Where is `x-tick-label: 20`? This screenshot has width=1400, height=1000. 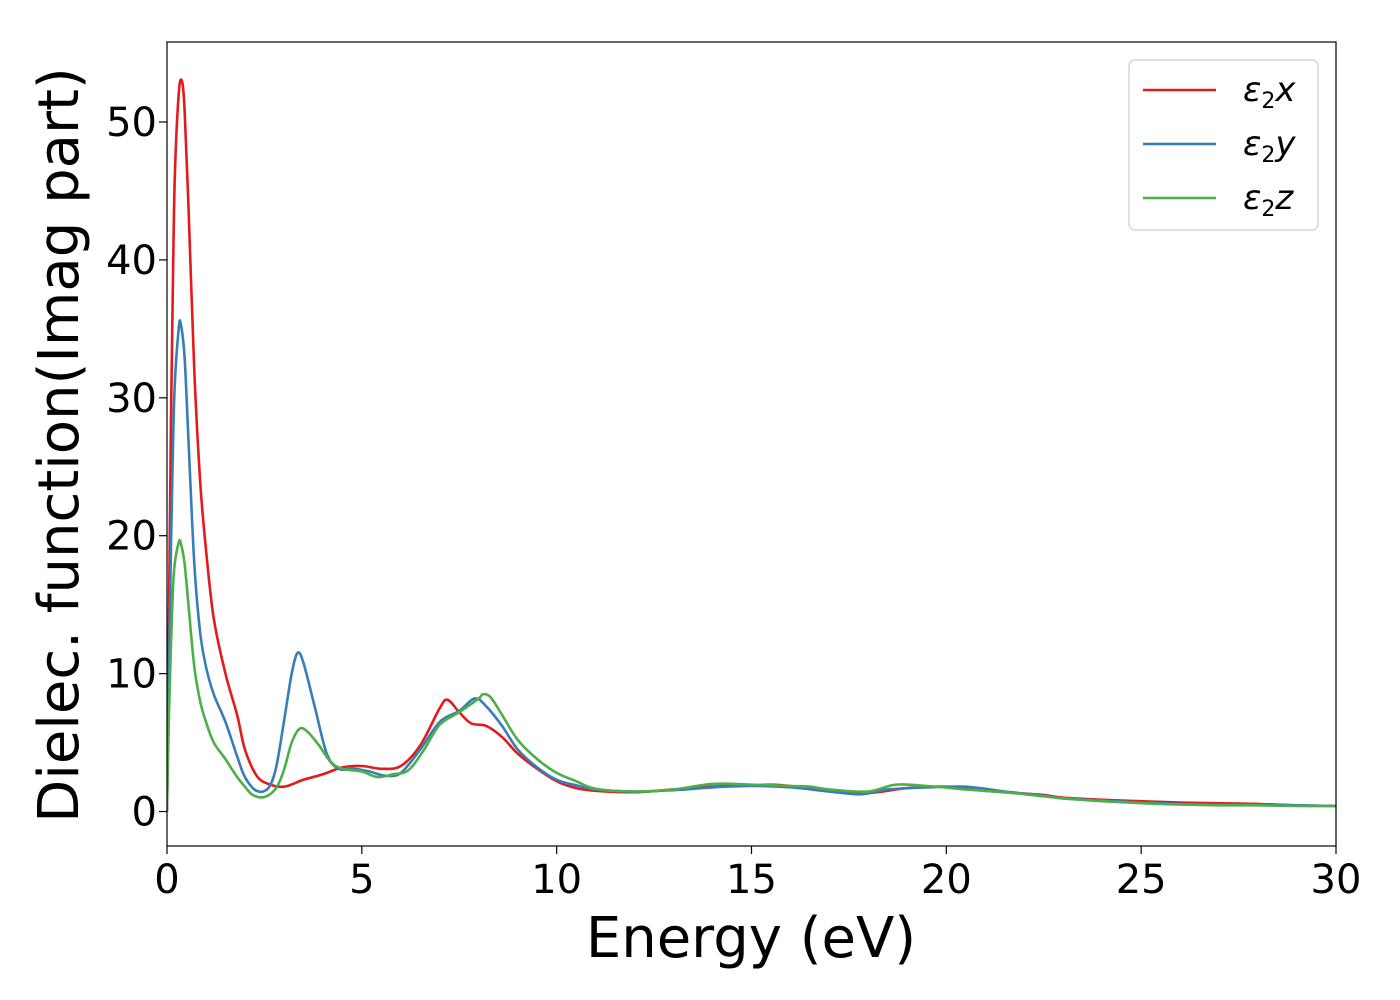 x-tick-label: 20 is located at coordinates (946, 880).